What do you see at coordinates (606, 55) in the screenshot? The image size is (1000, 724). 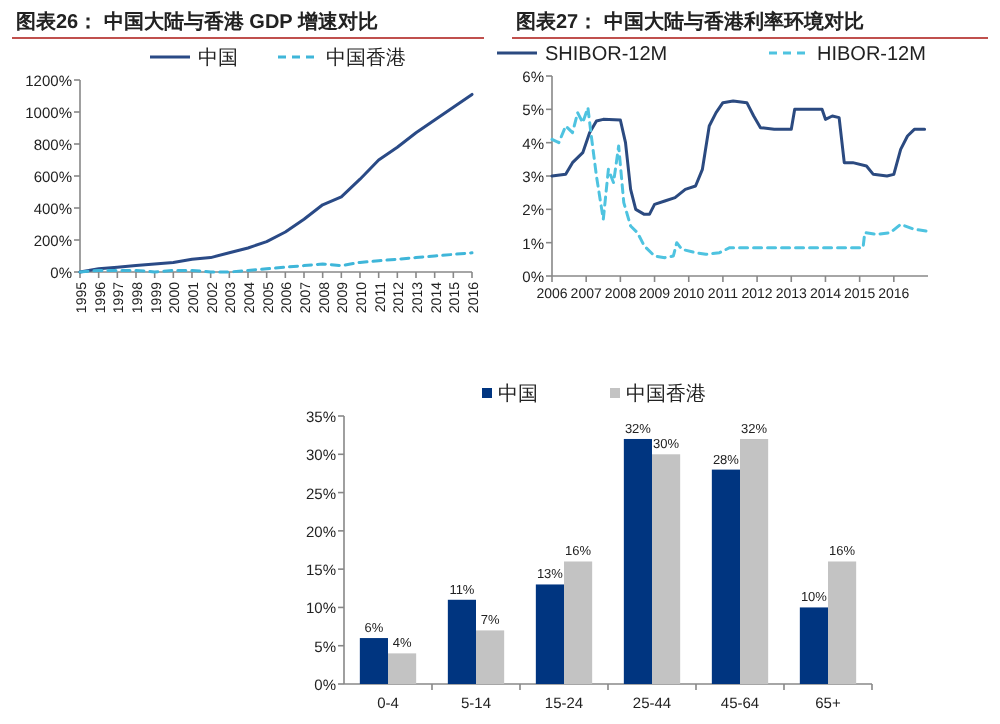 I see `legend-label: SHIBOR-12M` at bounding box center [606, 55].